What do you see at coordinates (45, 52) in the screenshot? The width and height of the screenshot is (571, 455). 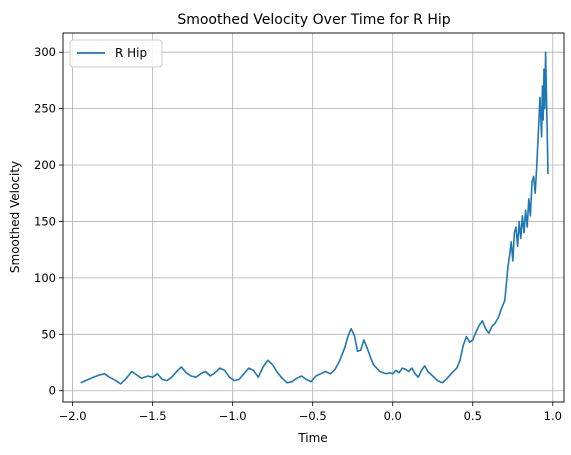 I see `y-tick-label: 300` at bounding box center [45, 52].